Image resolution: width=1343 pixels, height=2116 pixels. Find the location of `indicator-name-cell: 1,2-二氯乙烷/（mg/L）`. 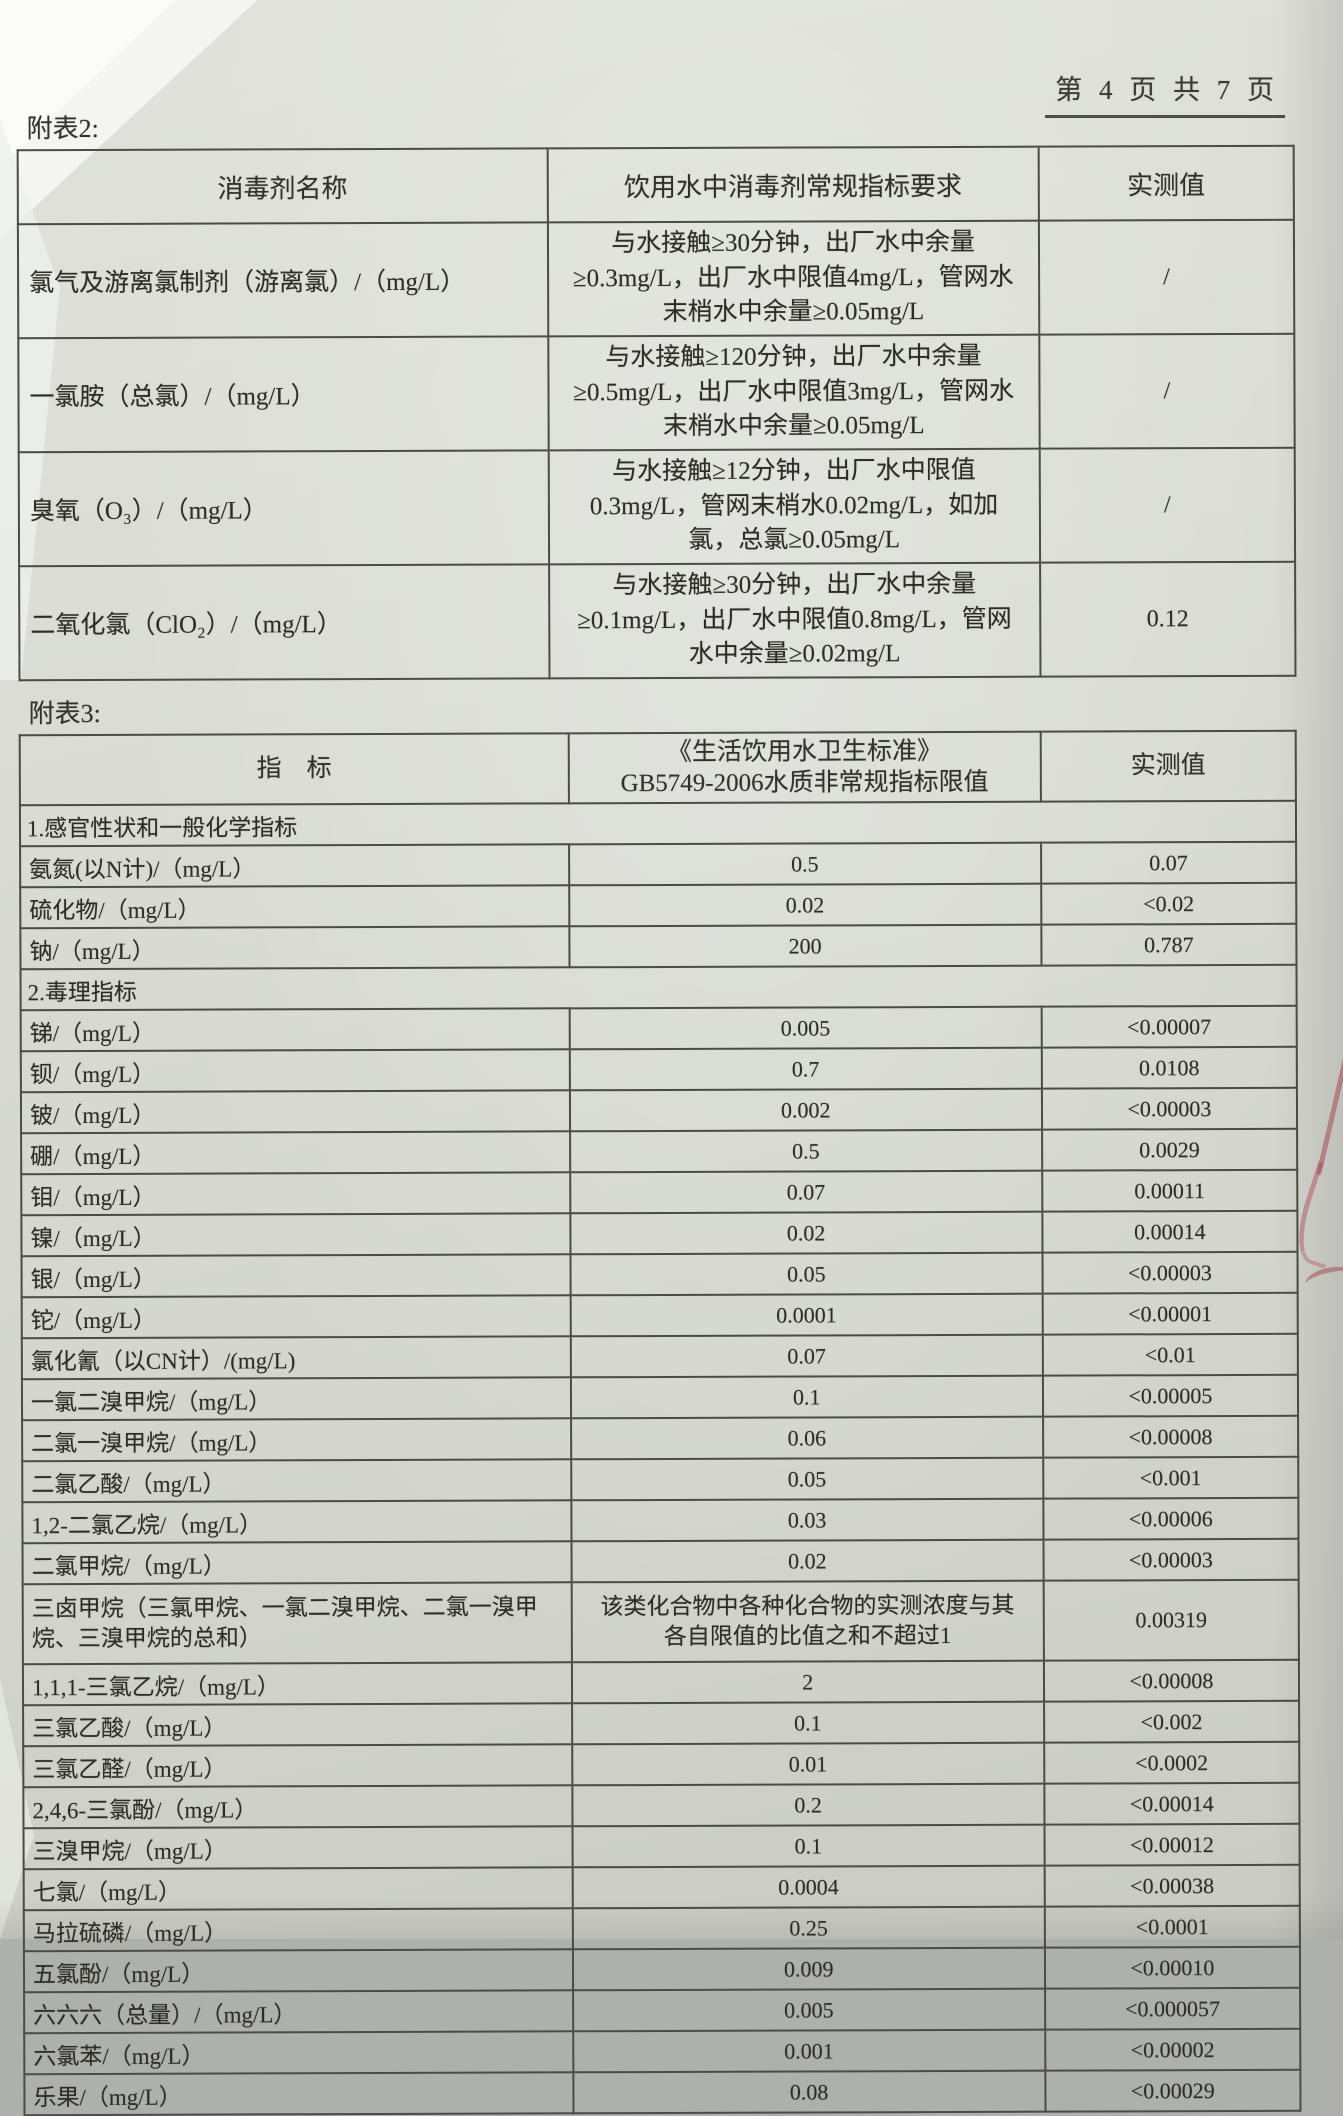

indicator-name-cell: 1,2-二氯乙烷/（mg/L） is located at coordinates (297, 1522).